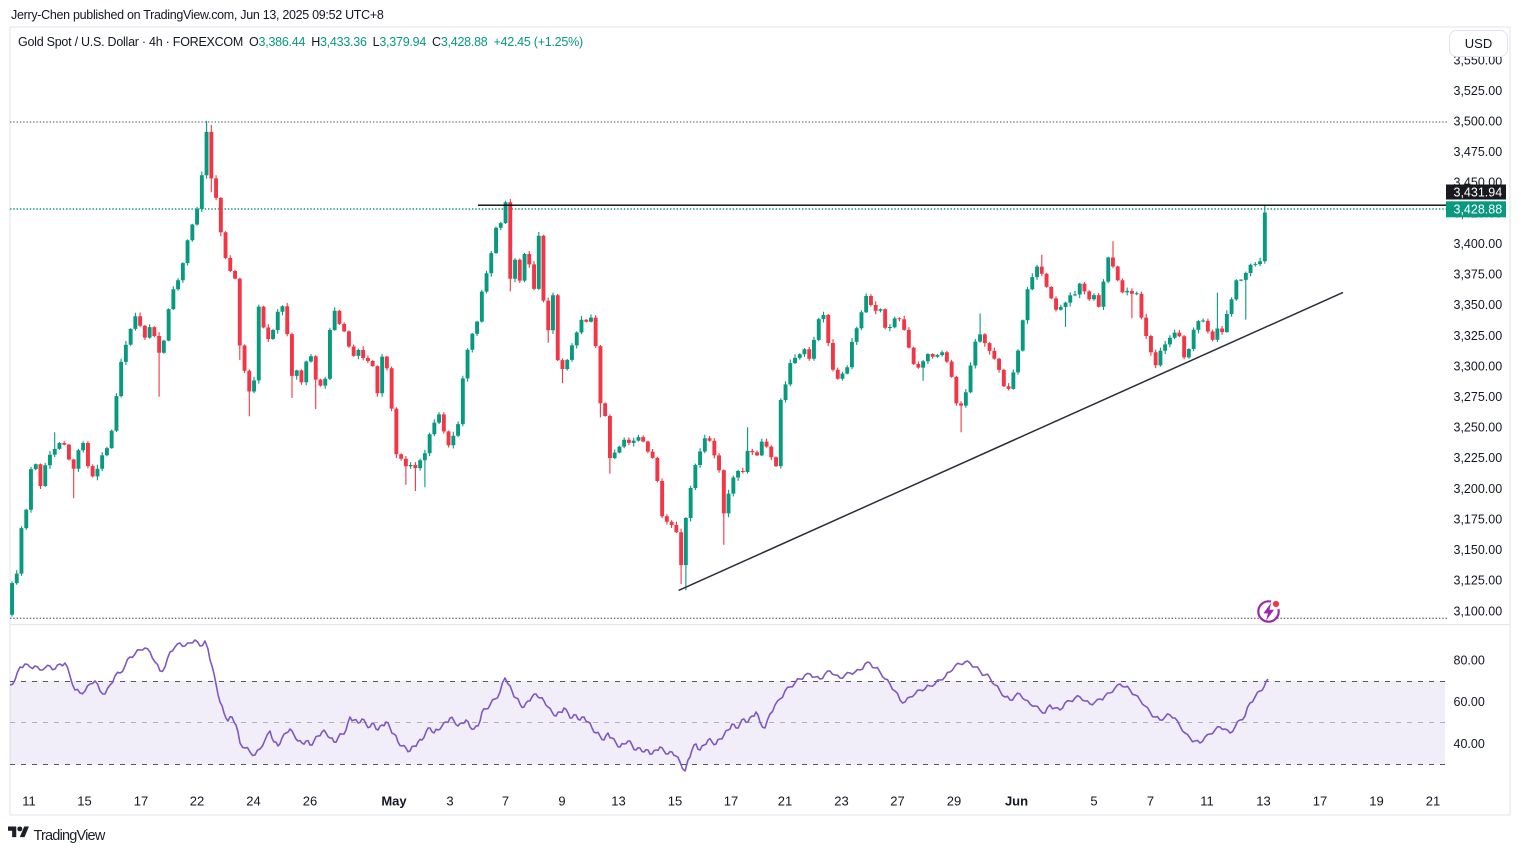 This screenshot has width=1521, height=855. What do you see at coordinates (1478, 550) in the screenshot?
I see `svg-text: 3,150.00` at bounding box center [1478, 550].